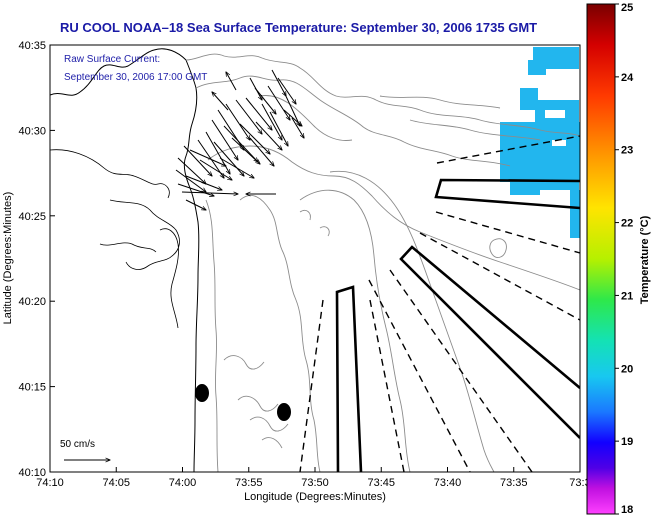 Image resolution: width=651 pixels, height=518 pixels. What do you see at coordinates (135, 77) in the screenshot?
I see `overlay-line-2: September 30, 2006 17:00 GMT` at bounding box center [135, 77].